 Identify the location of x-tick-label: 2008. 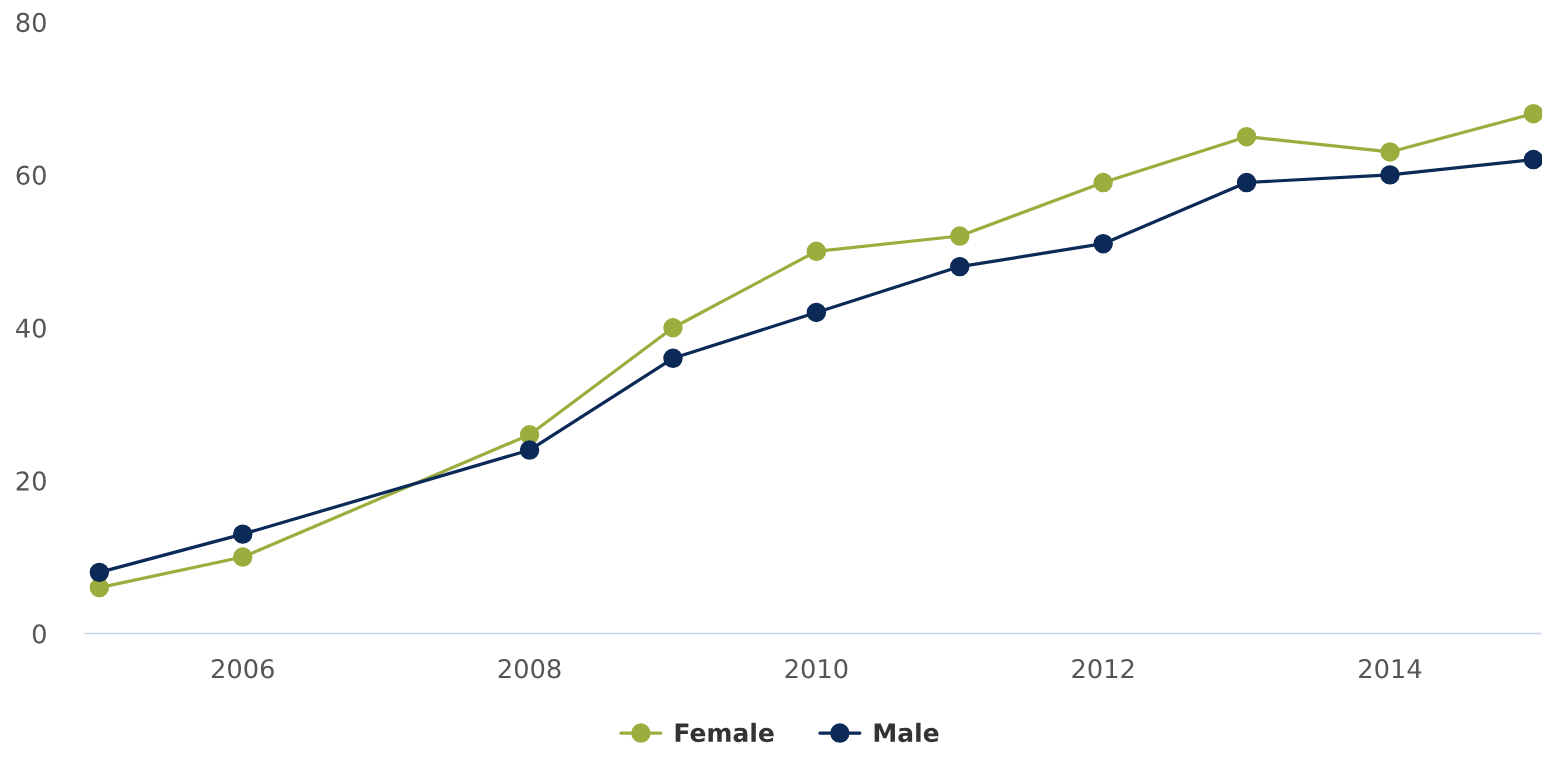
(529, 668).